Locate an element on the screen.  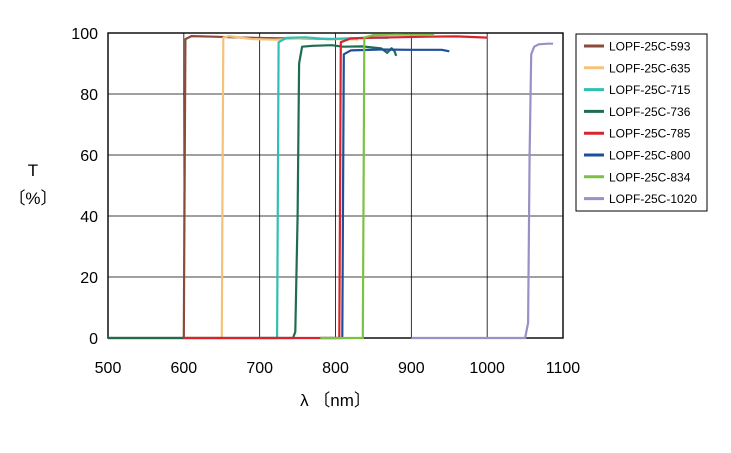
y-axis-label-line-2: 〔%〕 is located at coordinates (32, 198).